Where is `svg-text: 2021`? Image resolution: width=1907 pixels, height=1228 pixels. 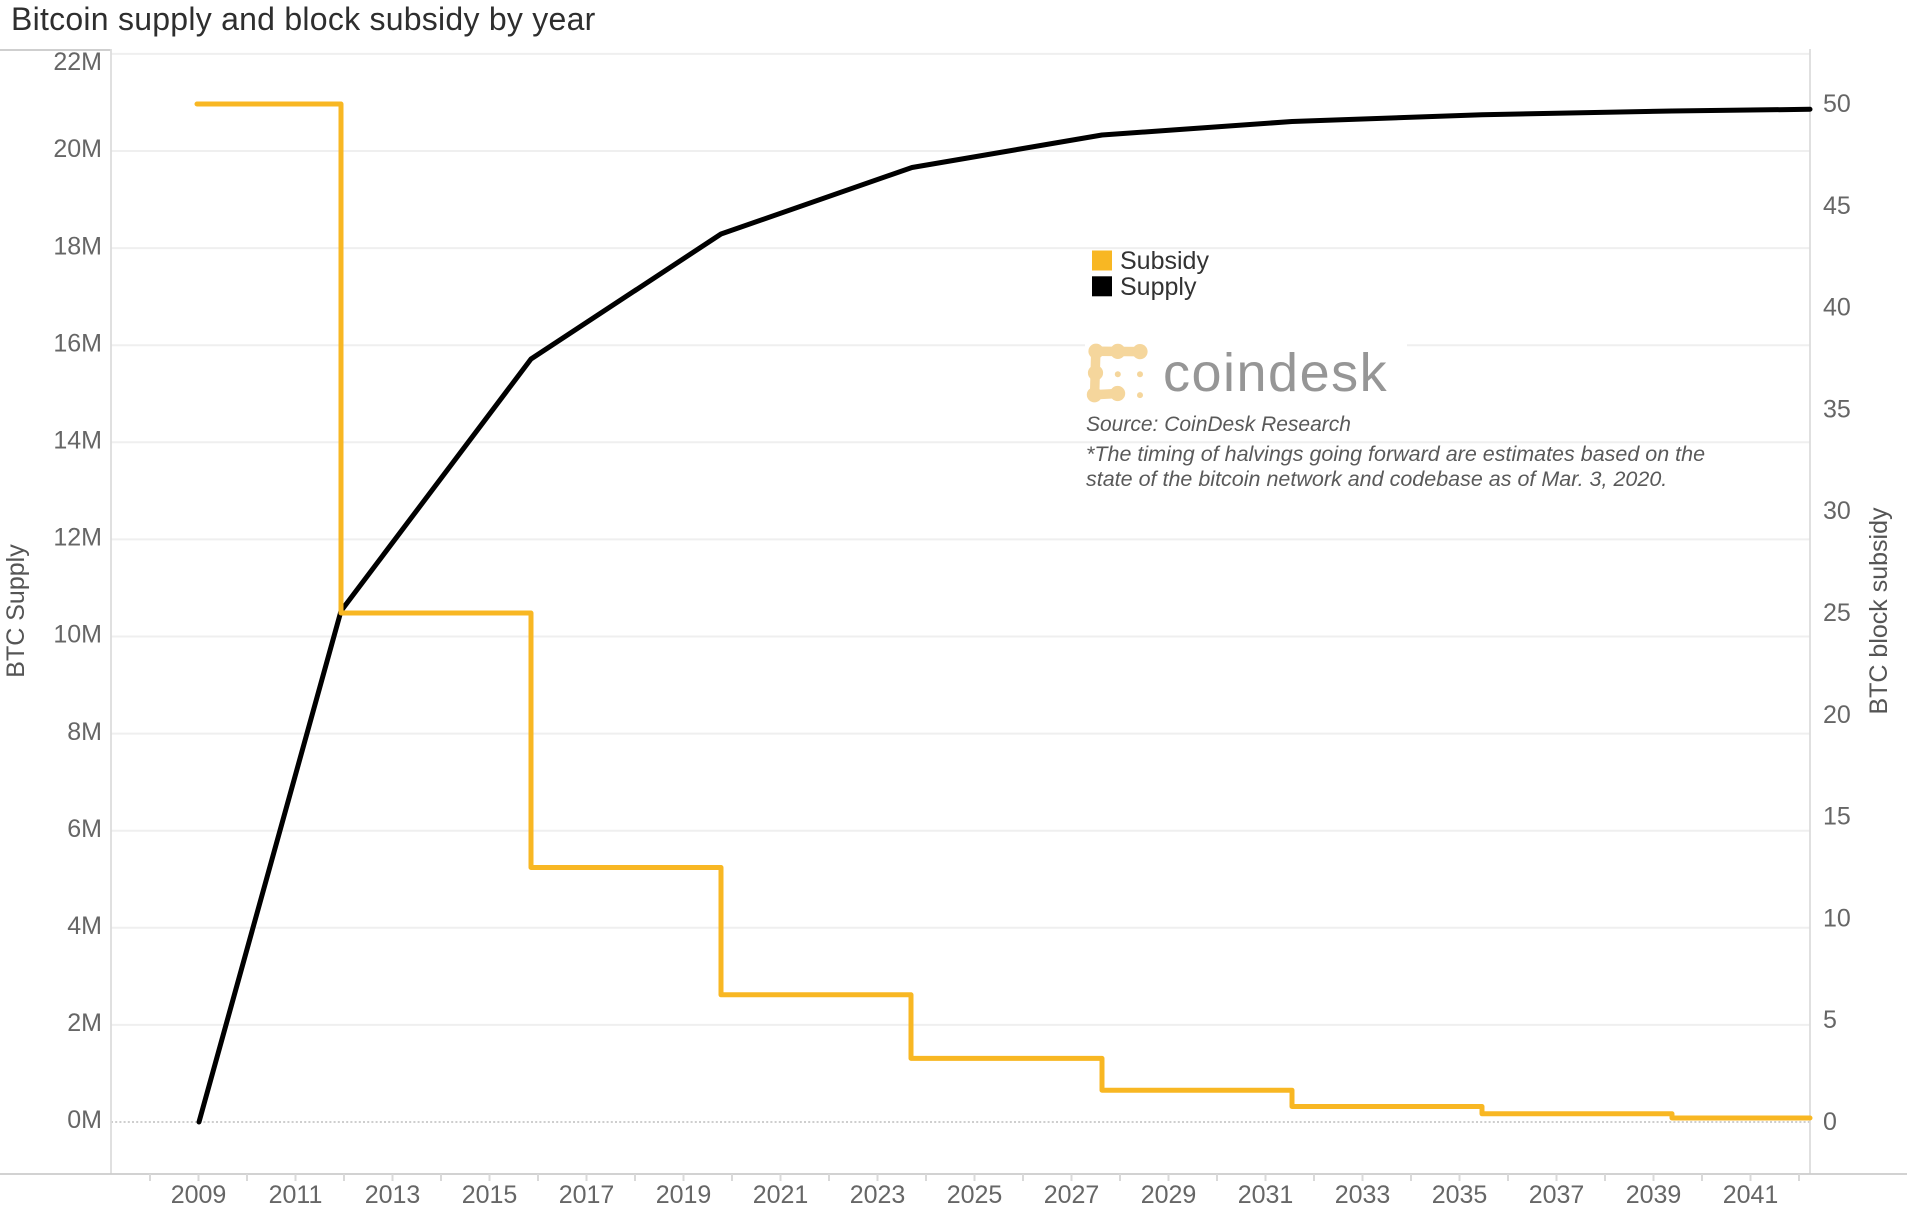 svg-text: 2021 is located at coordinates (781, 1195).